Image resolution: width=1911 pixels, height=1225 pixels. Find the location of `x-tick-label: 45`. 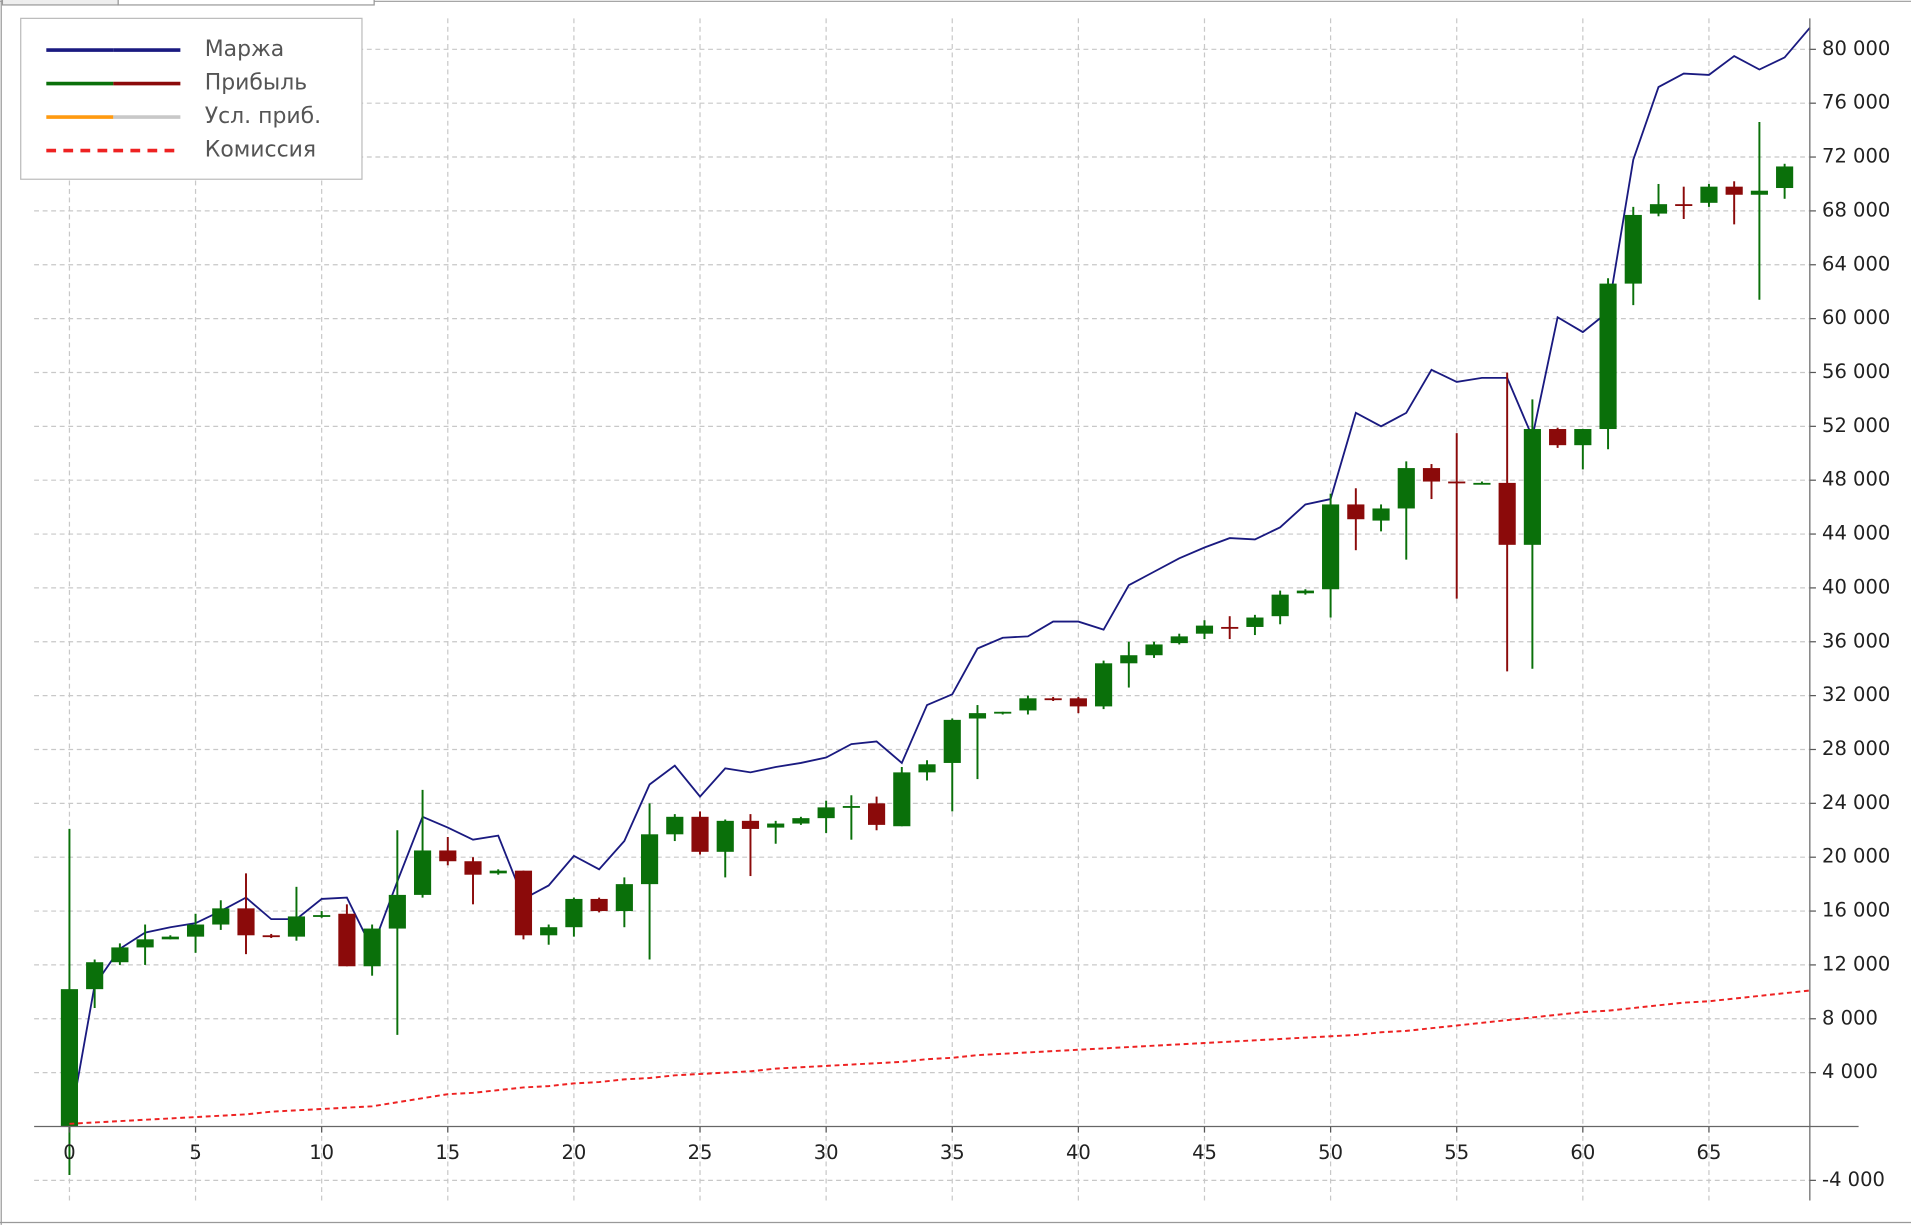

x-tick-label: 45 is located at coordinates (1204, 1152).